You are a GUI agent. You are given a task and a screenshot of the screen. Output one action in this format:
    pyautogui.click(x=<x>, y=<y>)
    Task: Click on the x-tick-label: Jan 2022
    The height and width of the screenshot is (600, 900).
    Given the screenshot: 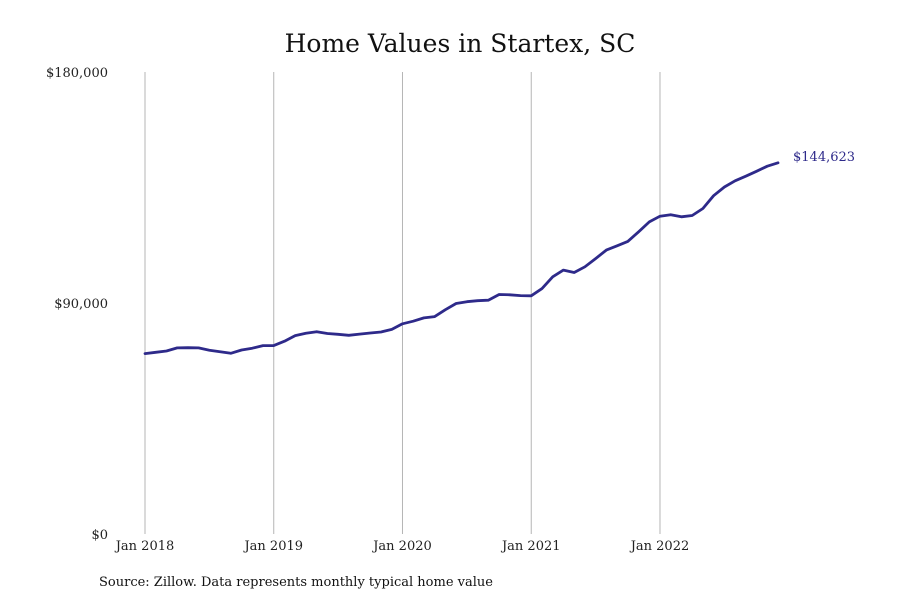 What is the action you would take?
    pyautogui.click(x=659, y=546)
    